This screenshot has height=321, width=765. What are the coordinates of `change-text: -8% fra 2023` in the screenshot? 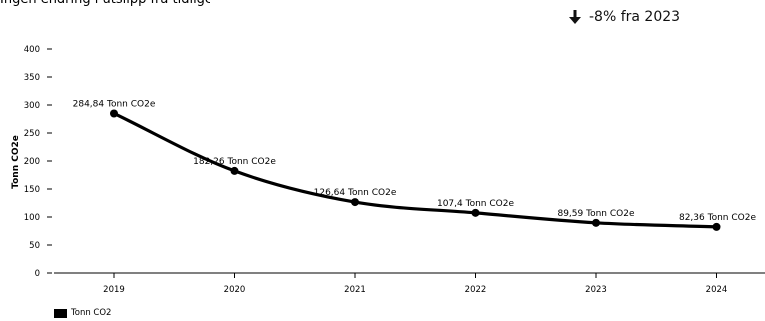 It's located at (635, 17).